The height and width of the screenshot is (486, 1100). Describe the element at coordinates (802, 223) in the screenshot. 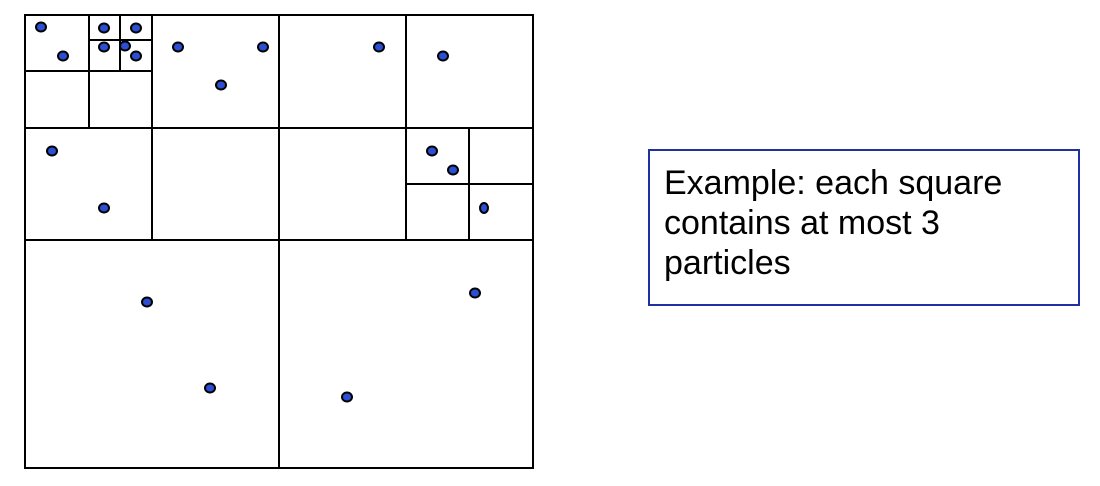

I see `callout-line: contains at most 3` at that location.